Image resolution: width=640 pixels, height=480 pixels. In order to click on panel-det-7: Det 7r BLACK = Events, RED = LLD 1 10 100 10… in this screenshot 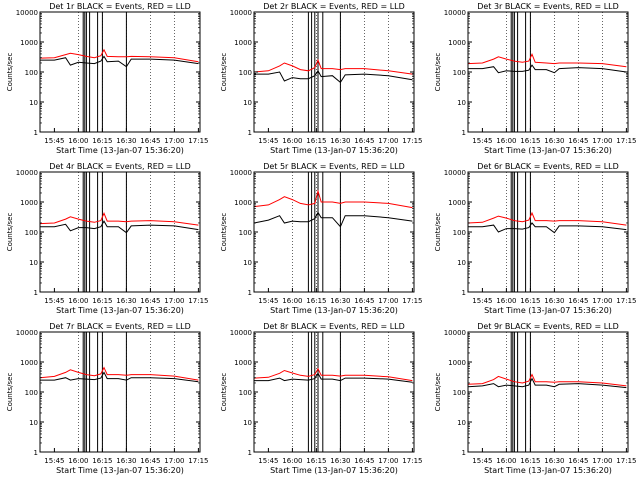, I will do `click(107, 398)`.